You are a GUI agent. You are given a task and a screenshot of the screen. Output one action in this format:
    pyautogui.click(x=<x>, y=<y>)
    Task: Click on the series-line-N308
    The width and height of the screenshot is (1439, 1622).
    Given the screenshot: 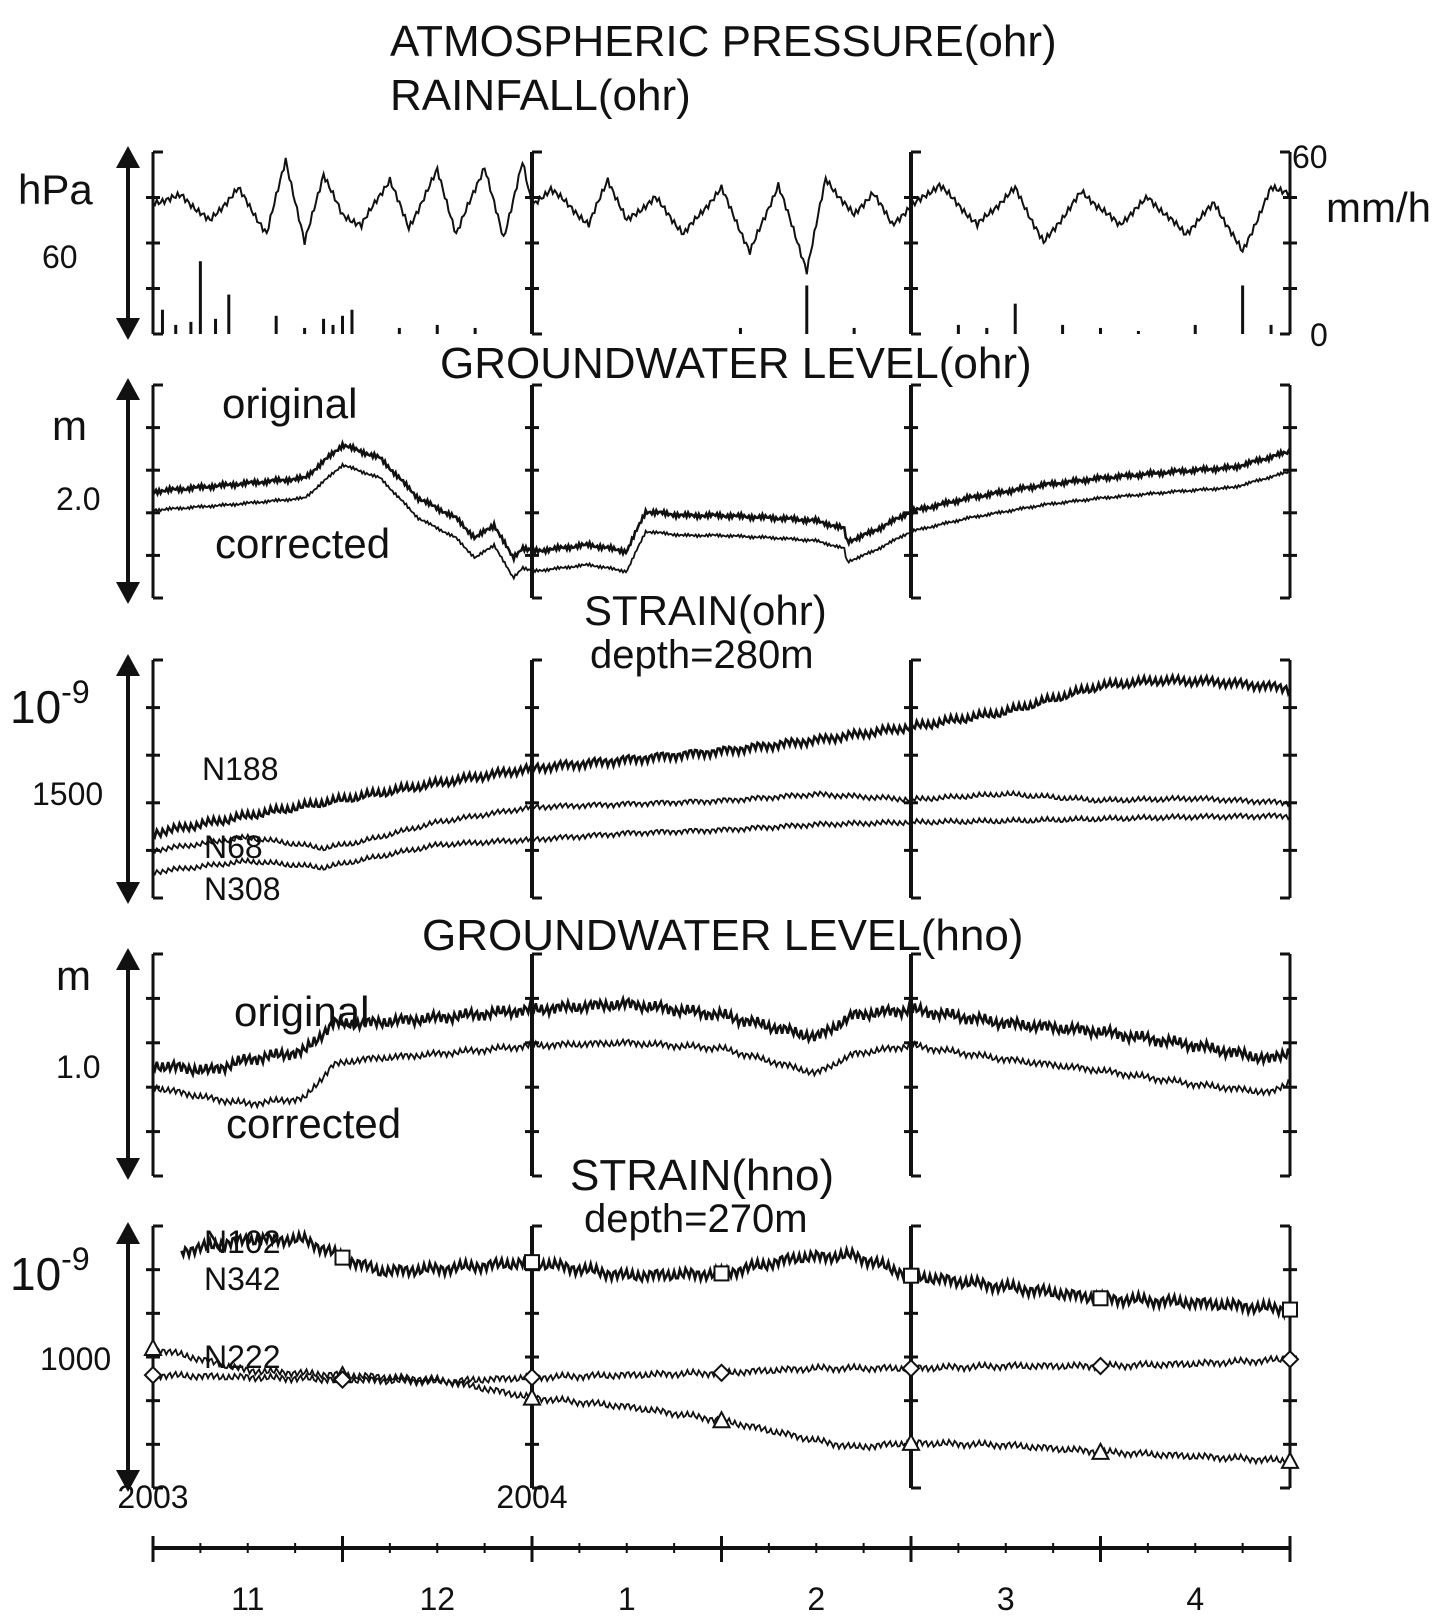 What is the action you would take?
    pyautogui.click(x=721, y=843)
    